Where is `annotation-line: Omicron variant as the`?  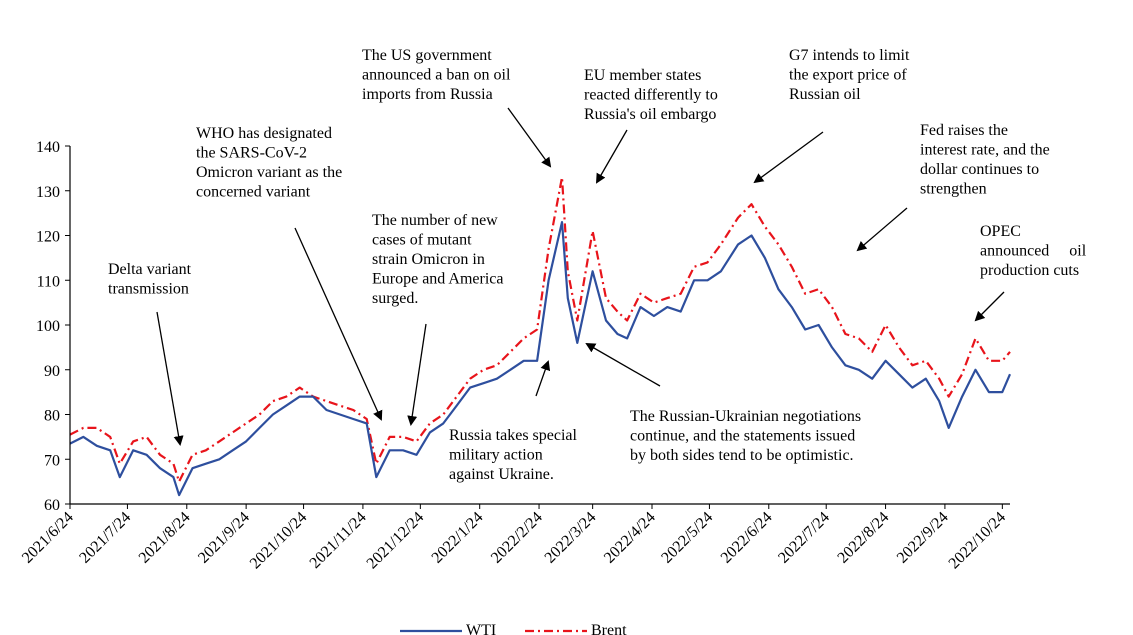
annotation-line: Omicron variant as the is located at coordinates (269, 172).